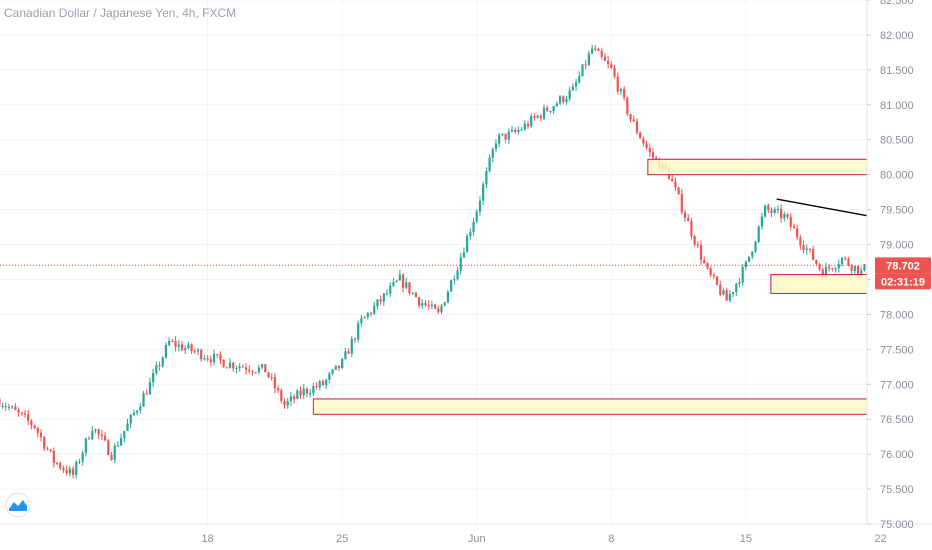 Image resolution: width=932 pixels, height=550 pixels. I want to click on demand-zone, so click(622, 406).